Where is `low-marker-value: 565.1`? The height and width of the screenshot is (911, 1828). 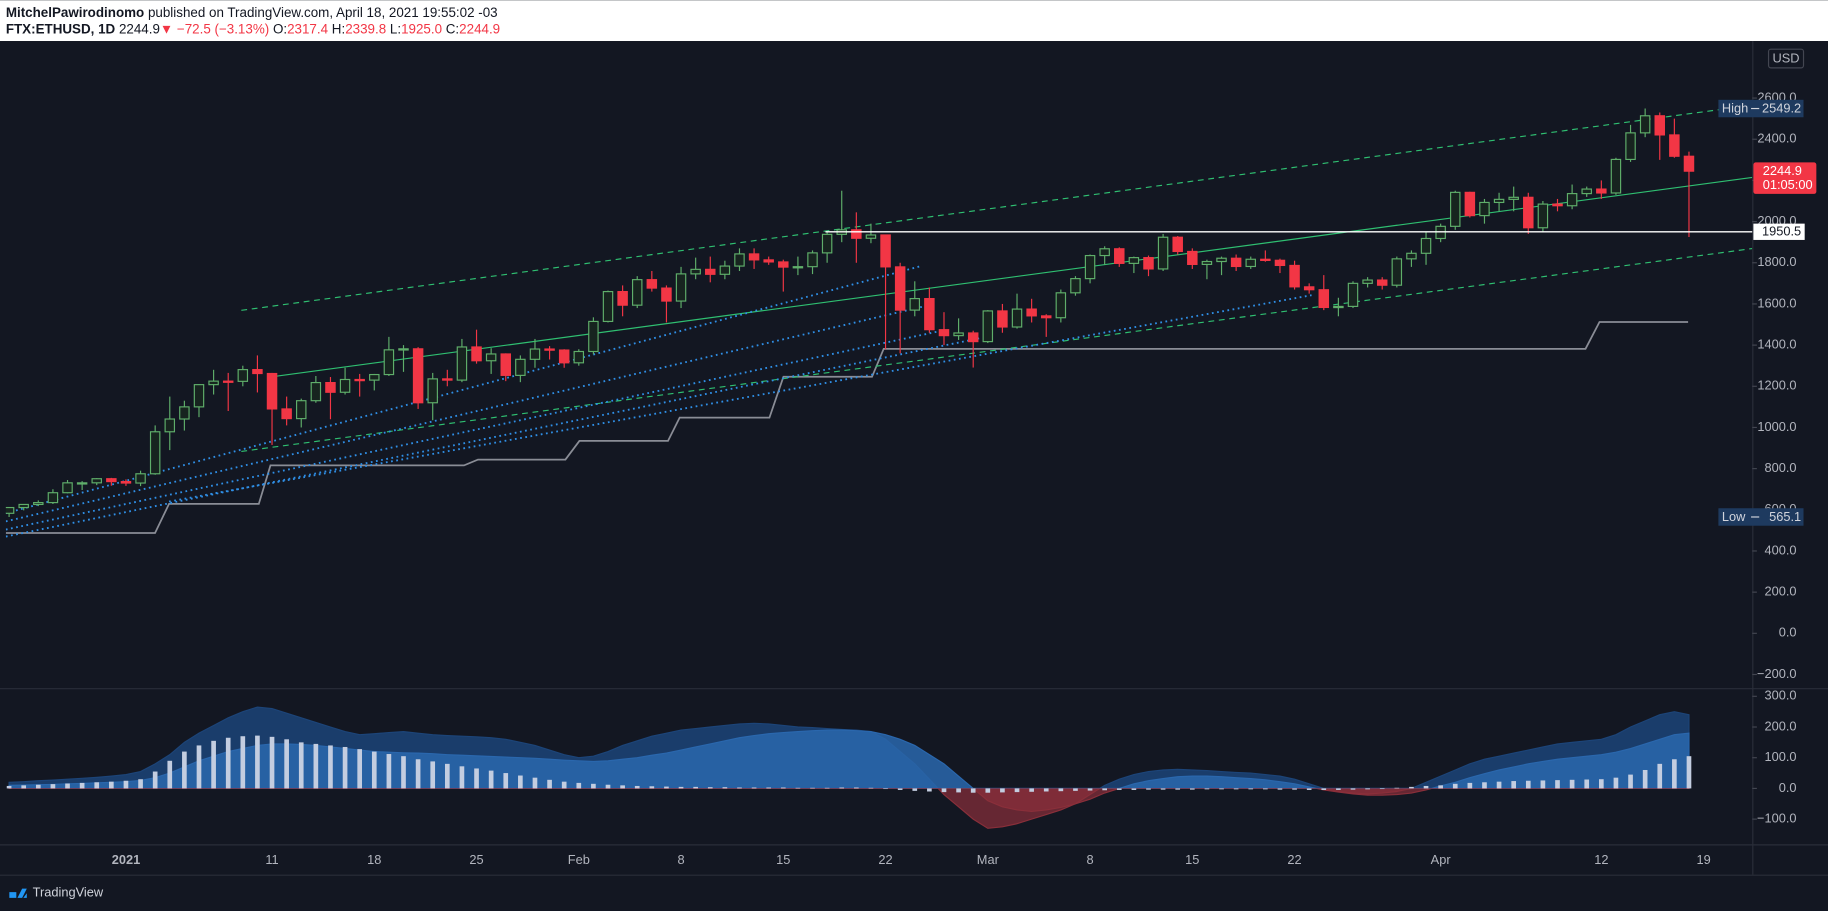 low-marker-value: 565.1 is located at coordinates (1785, 516).